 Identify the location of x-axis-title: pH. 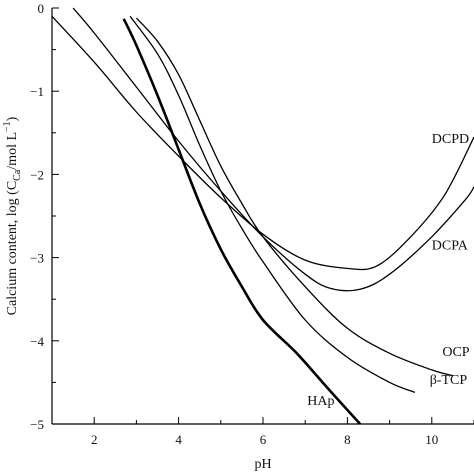
(262, 464).